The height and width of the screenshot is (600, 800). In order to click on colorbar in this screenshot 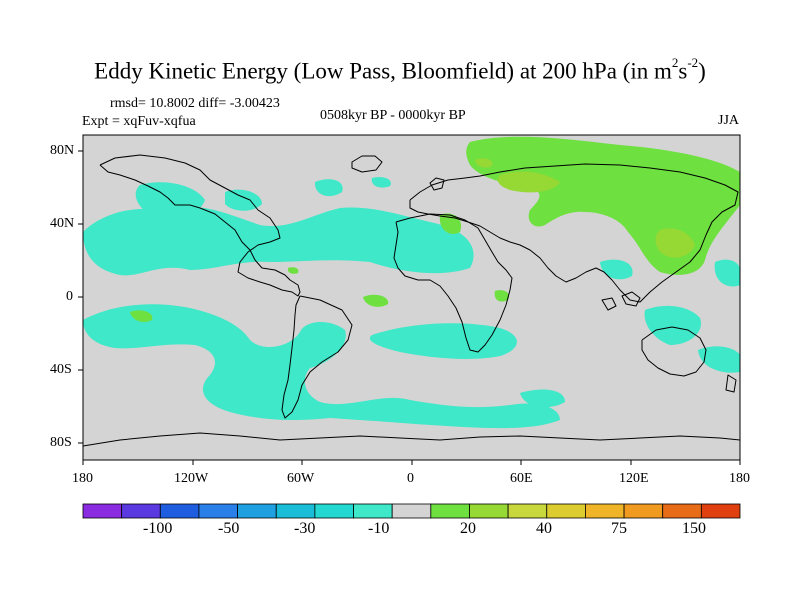, I will do `click(411, 511)`.